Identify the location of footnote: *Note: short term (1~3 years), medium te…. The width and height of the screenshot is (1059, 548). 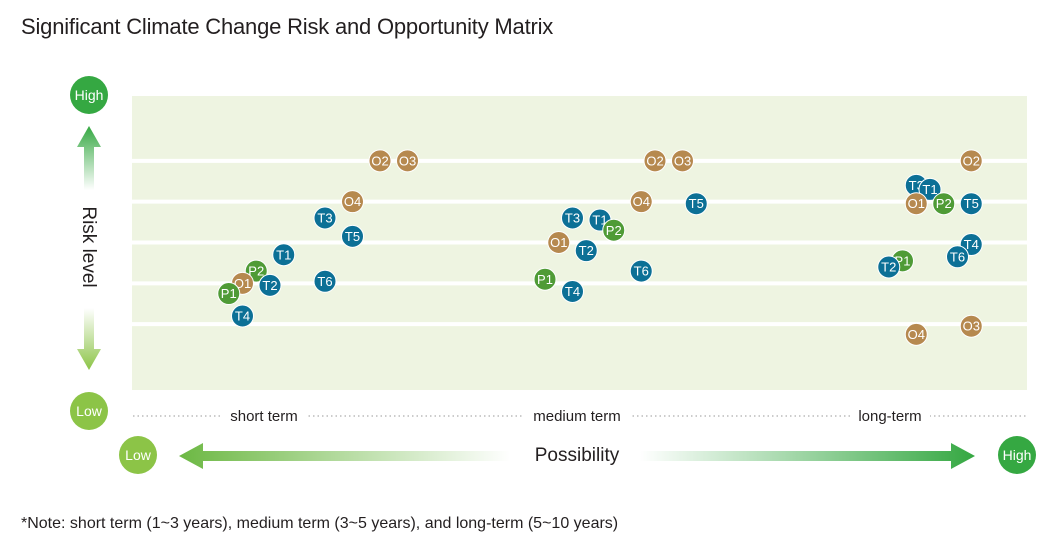
(320, 523).